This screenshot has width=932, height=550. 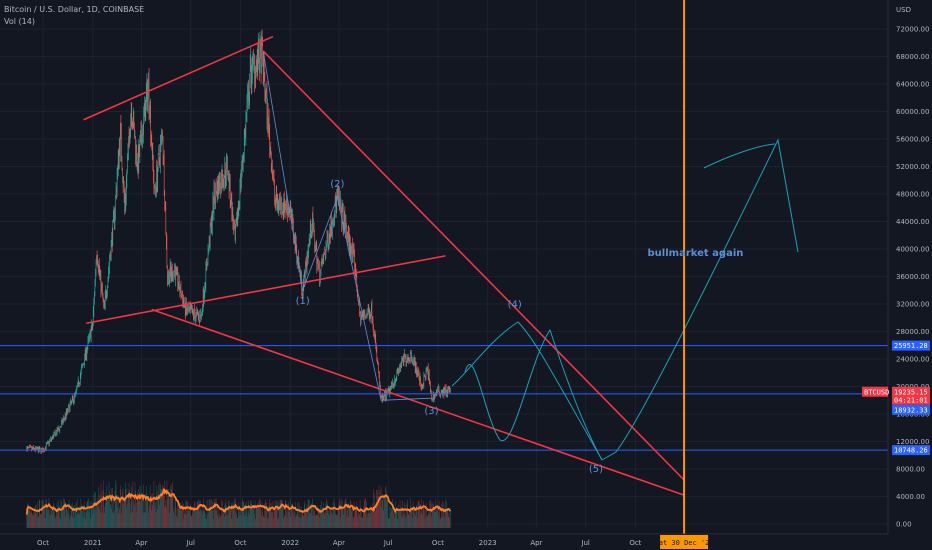 What do you see at coordinates (596, 469) in the screenshot?
I see `wave-label: (5)` at bounding box center [596, 469].